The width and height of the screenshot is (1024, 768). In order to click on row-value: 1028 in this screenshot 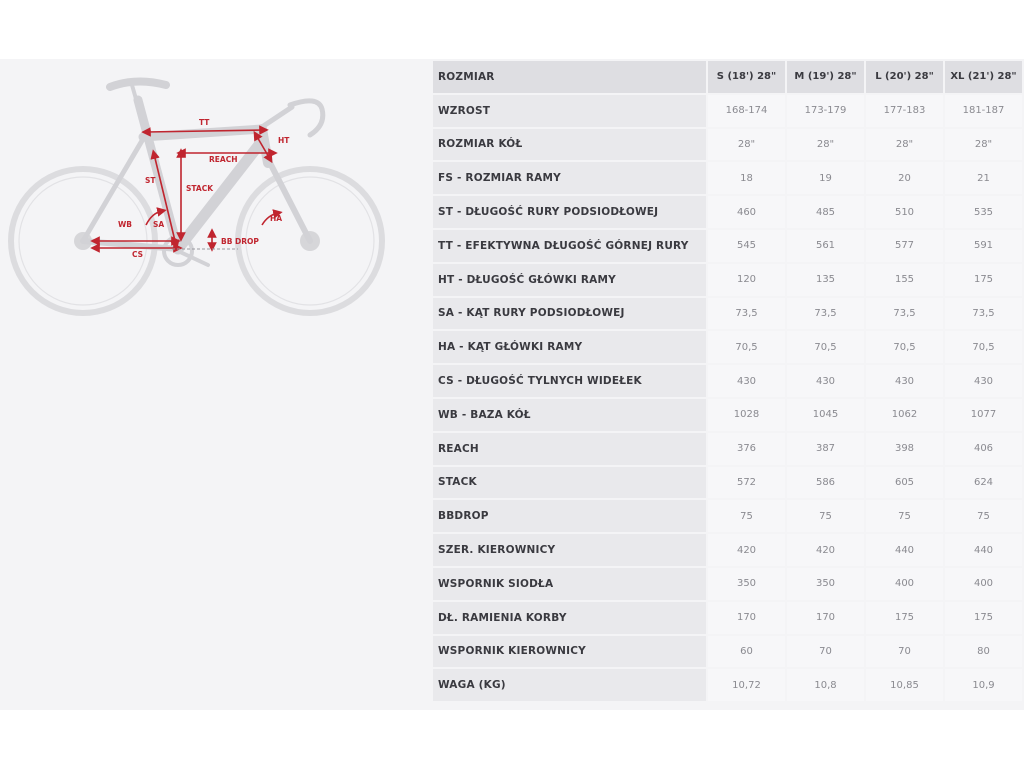, I will do `click(746, 414)`.